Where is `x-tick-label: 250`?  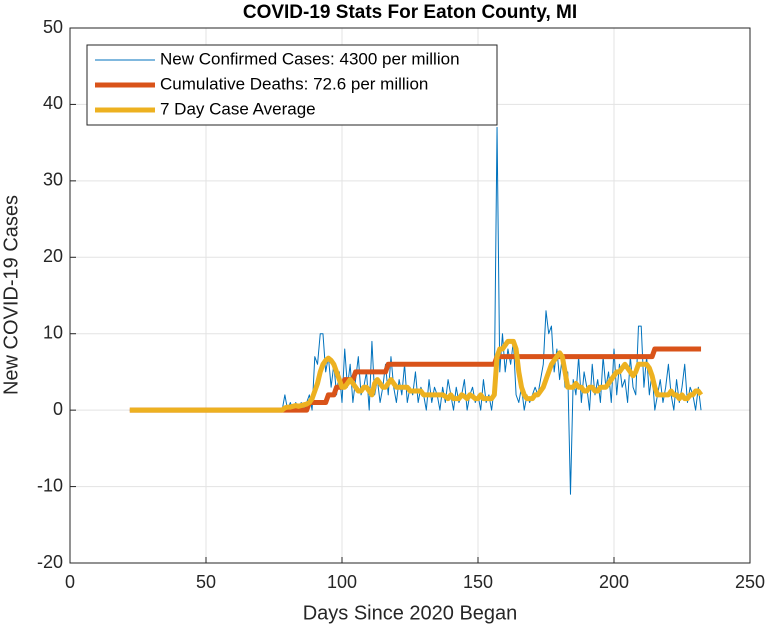 x-tick-label: 250 is located at coordinates (750, 582).